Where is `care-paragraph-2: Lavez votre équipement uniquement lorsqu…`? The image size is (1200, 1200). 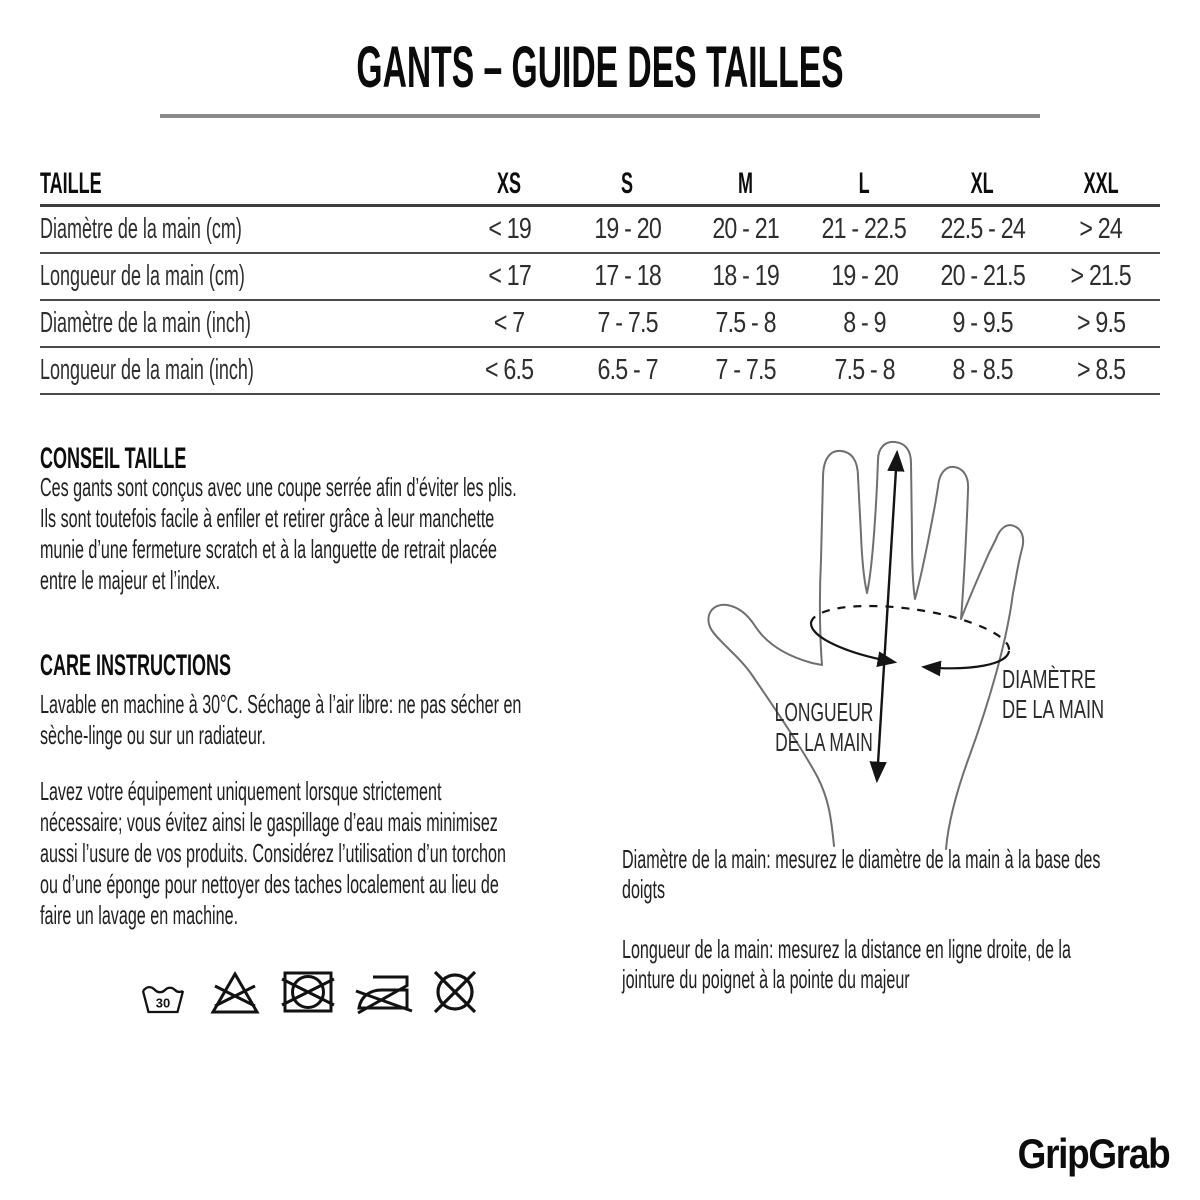 care-paragraph-2: Lavez votre équipement uniquement lorsqu… is located at coordinates (273, 853).